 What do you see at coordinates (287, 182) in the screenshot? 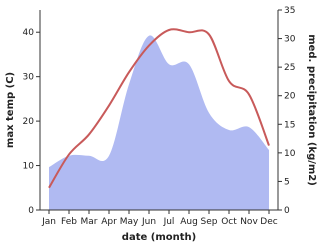
I see `y2-tick-label: 5` at bounding box center [287, 182].